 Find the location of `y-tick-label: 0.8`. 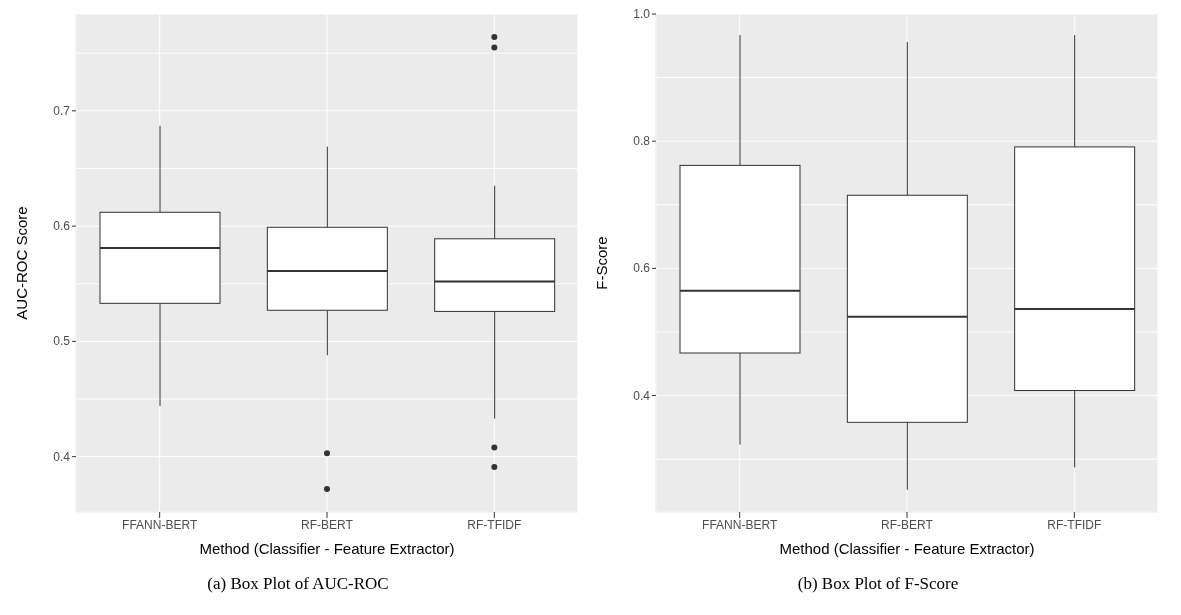

y-tick-label: 0.8 is located at coordinates (642, 141).